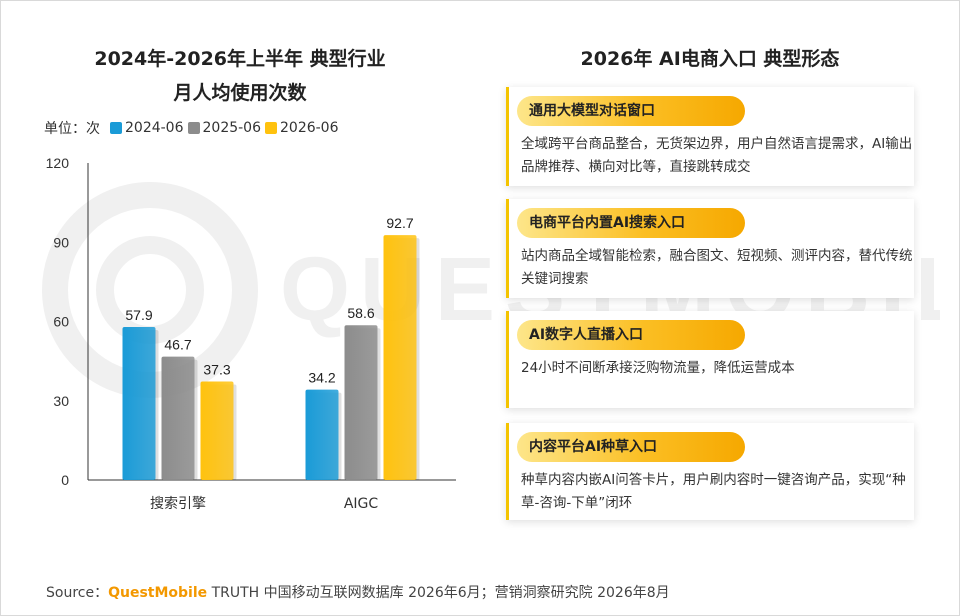 This screenshot has width=960, height=616. I want to click on source-prefix: Source：, so click(77, 593).